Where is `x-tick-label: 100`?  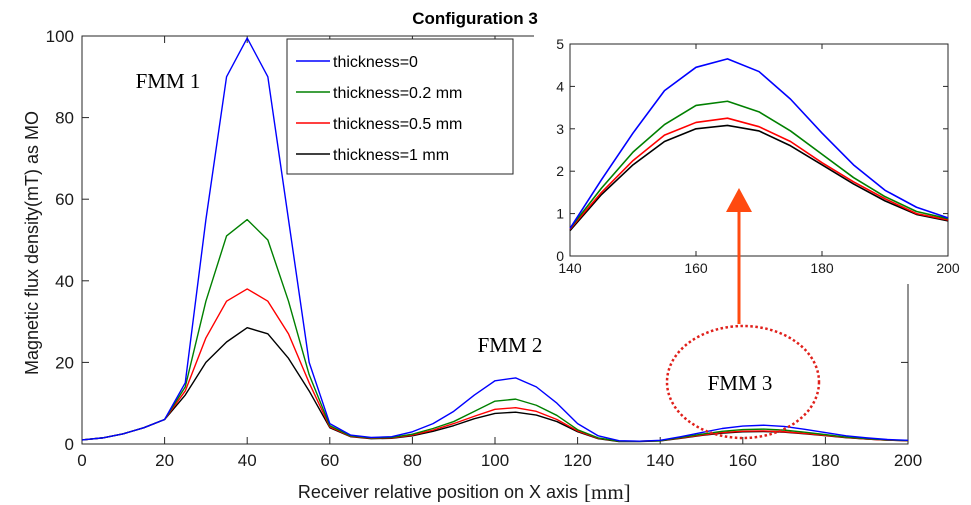 x-tick-label: 100 is located at coordinates (495, 460).